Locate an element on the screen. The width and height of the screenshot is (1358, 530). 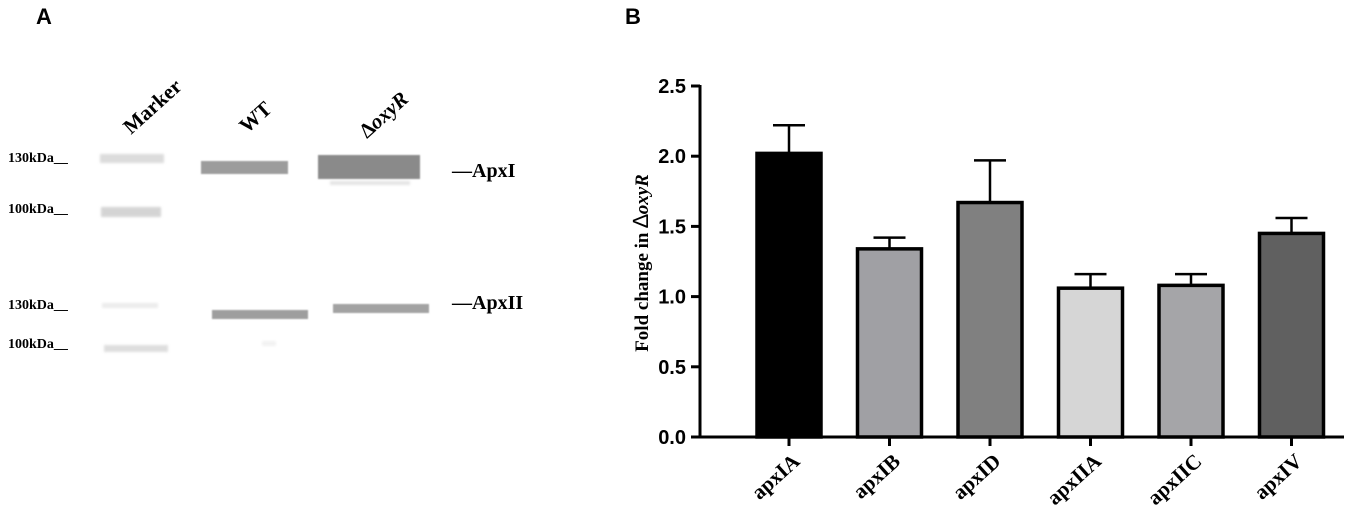
x-tick-label-apxIIC: apxIIC is located at coordinates (1175, 479).